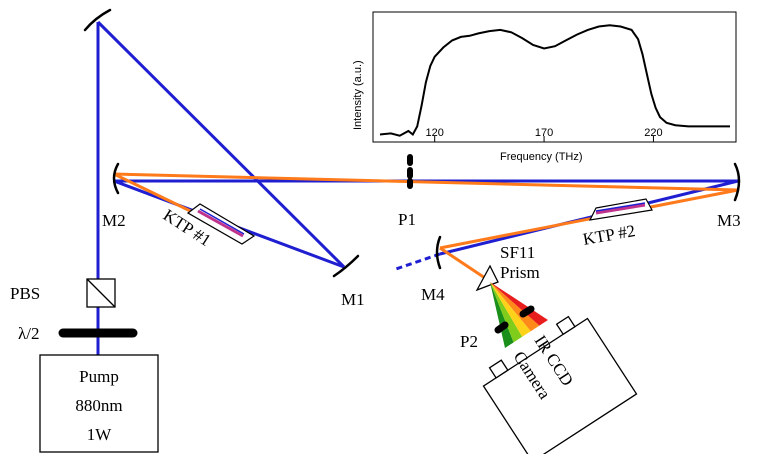 This screenshot has height=454, width=757. Describe the element at coordinates (554, 80) in the screenshot. I see `inset-spectrum-line` at that location.